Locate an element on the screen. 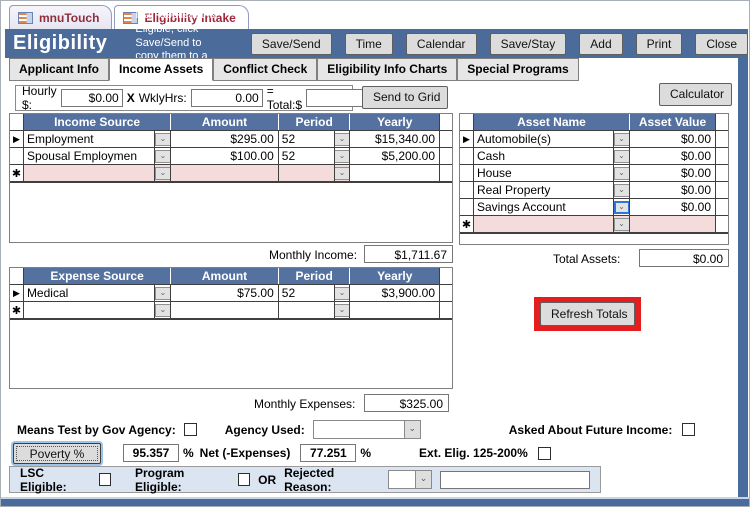 The height and width of the screenshot is (507, 750). close-button: Close is located at coordinates (721, 43).